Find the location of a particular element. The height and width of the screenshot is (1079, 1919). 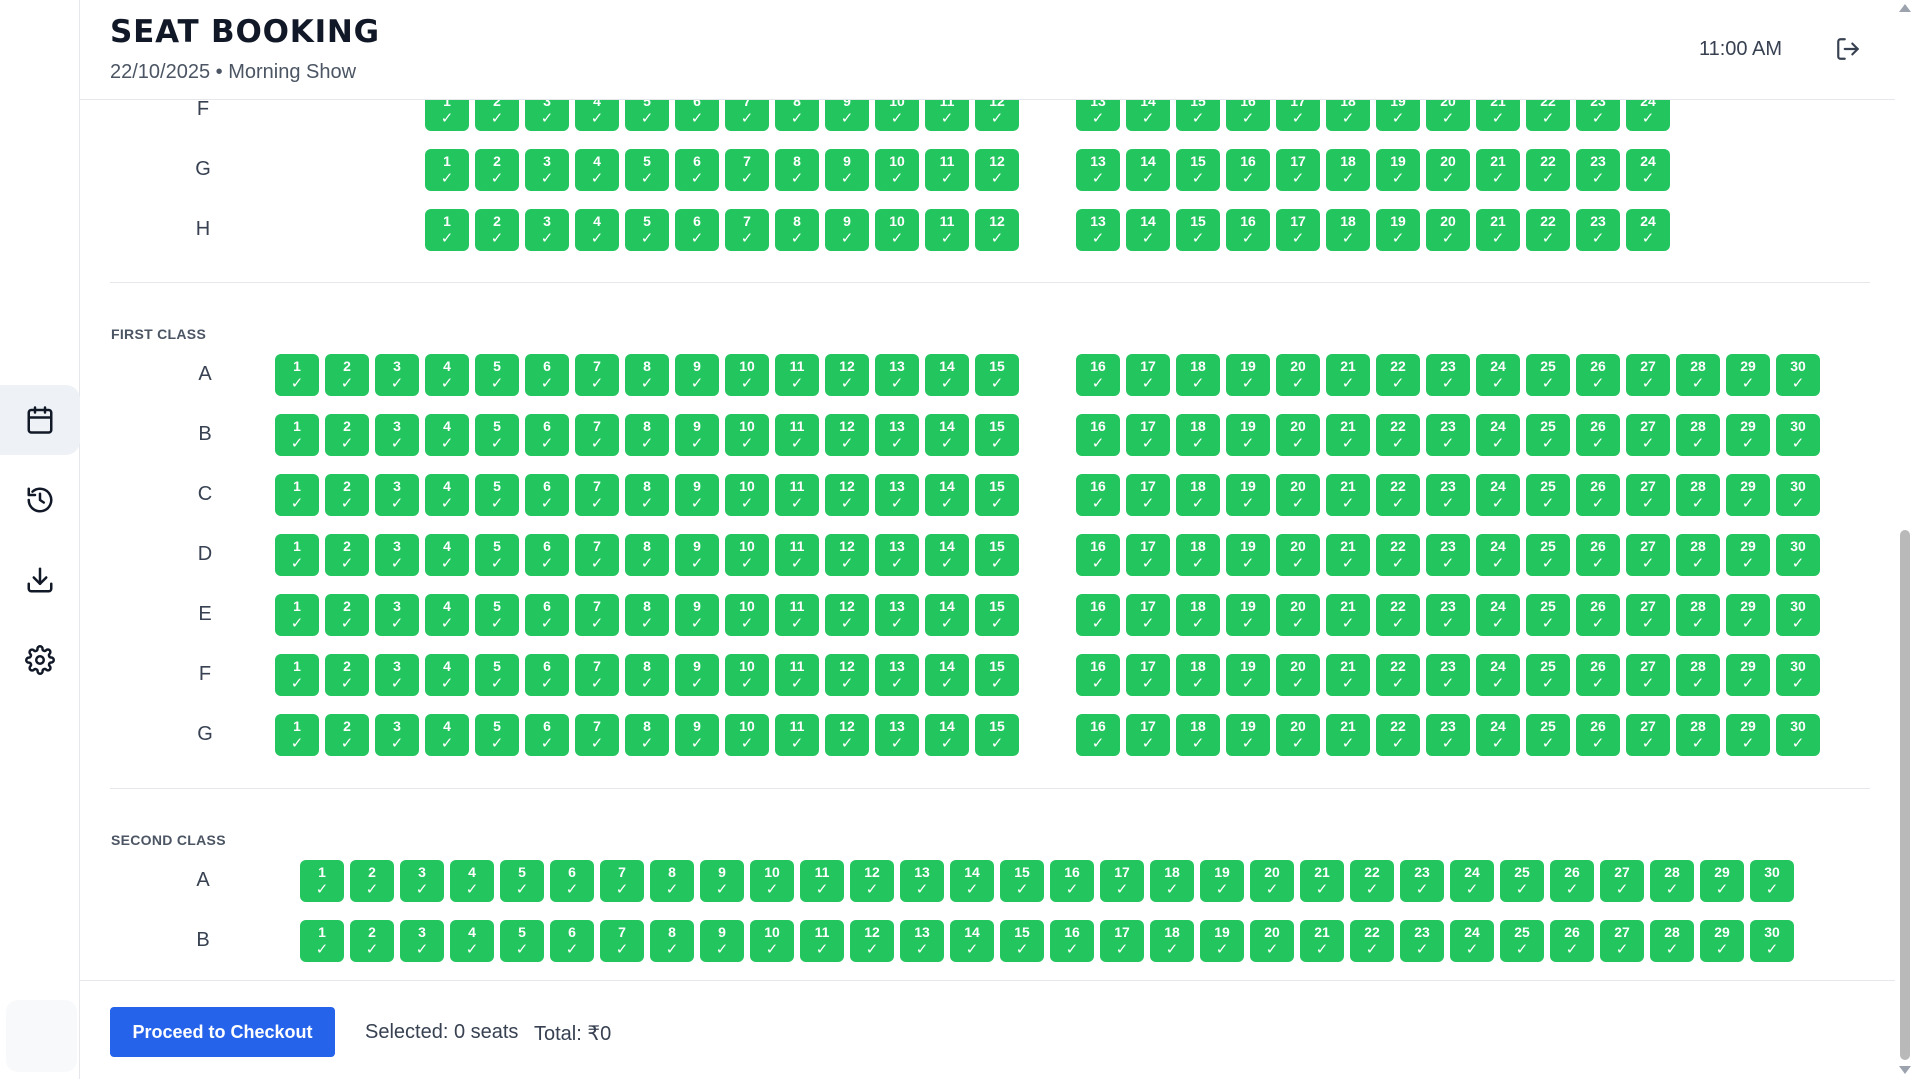

seat-button: 15 ✓ is located at coordinates (997, 375).